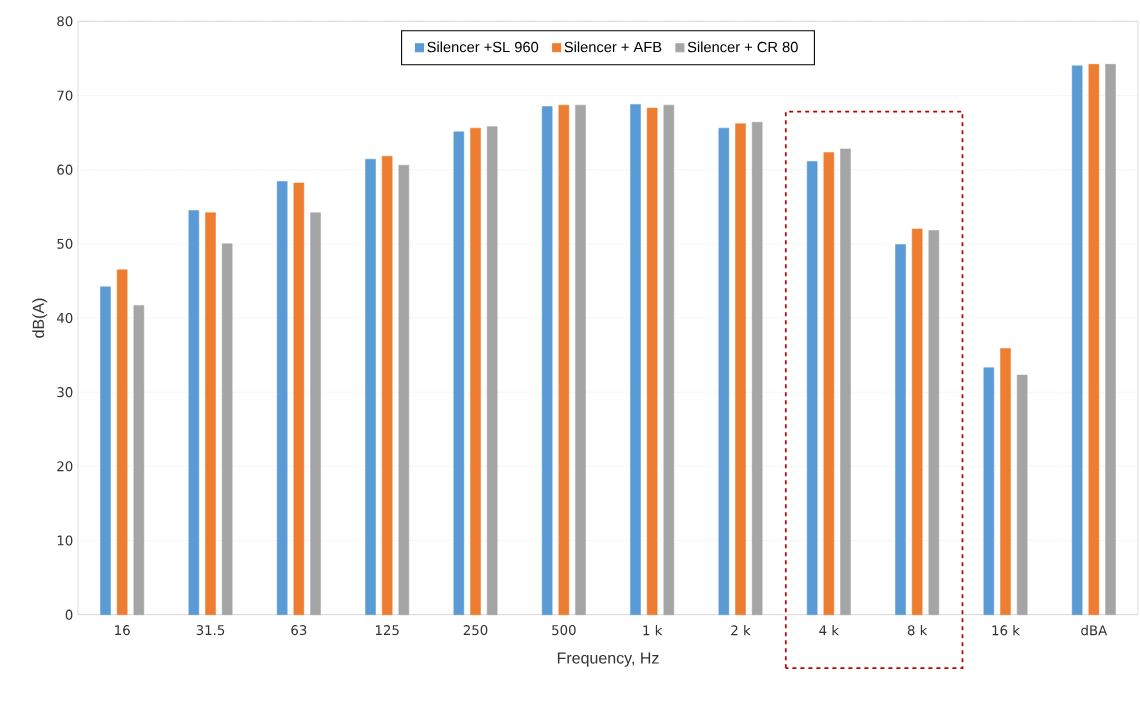 The width and height of the screenshot is (1140, 703). I want to click on x-tick-label: 63, so click(299, 630).